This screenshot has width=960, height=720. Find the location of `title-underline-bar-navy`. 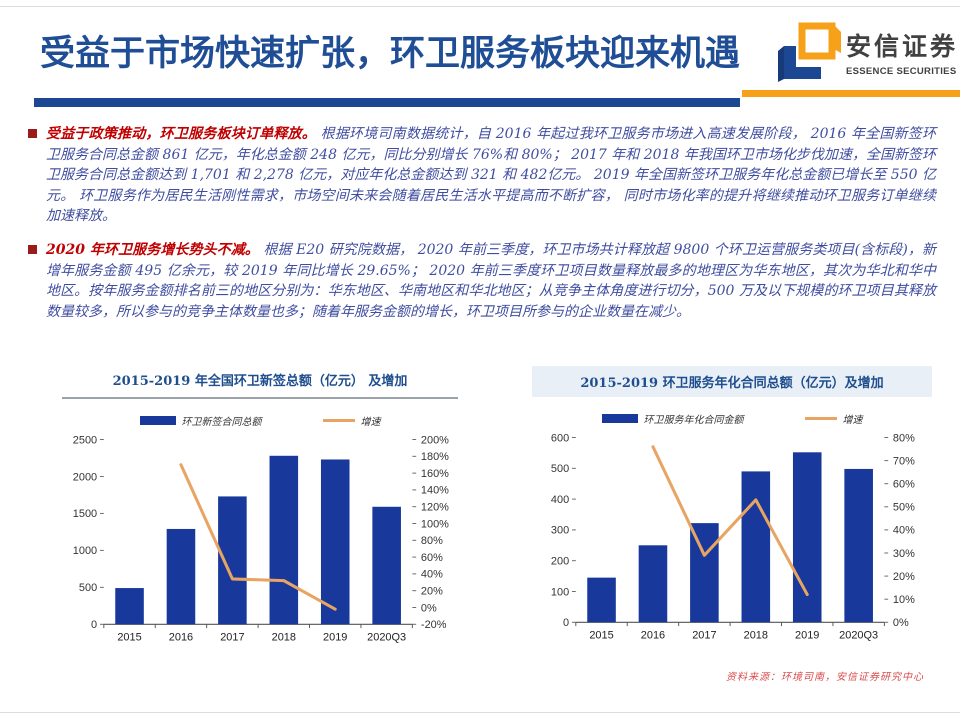

title-underline-bar-navy is located at coordinates (387, 102).